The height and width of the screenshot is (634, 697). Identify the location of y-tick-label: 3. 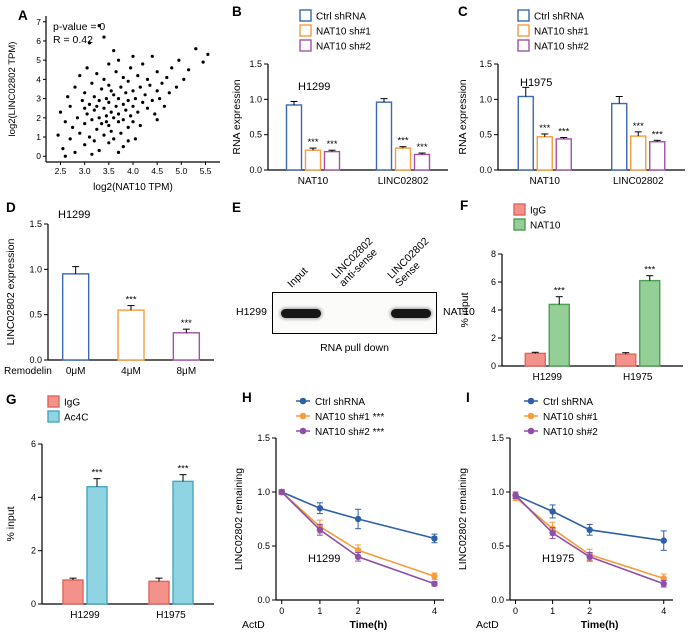
(38, 99).